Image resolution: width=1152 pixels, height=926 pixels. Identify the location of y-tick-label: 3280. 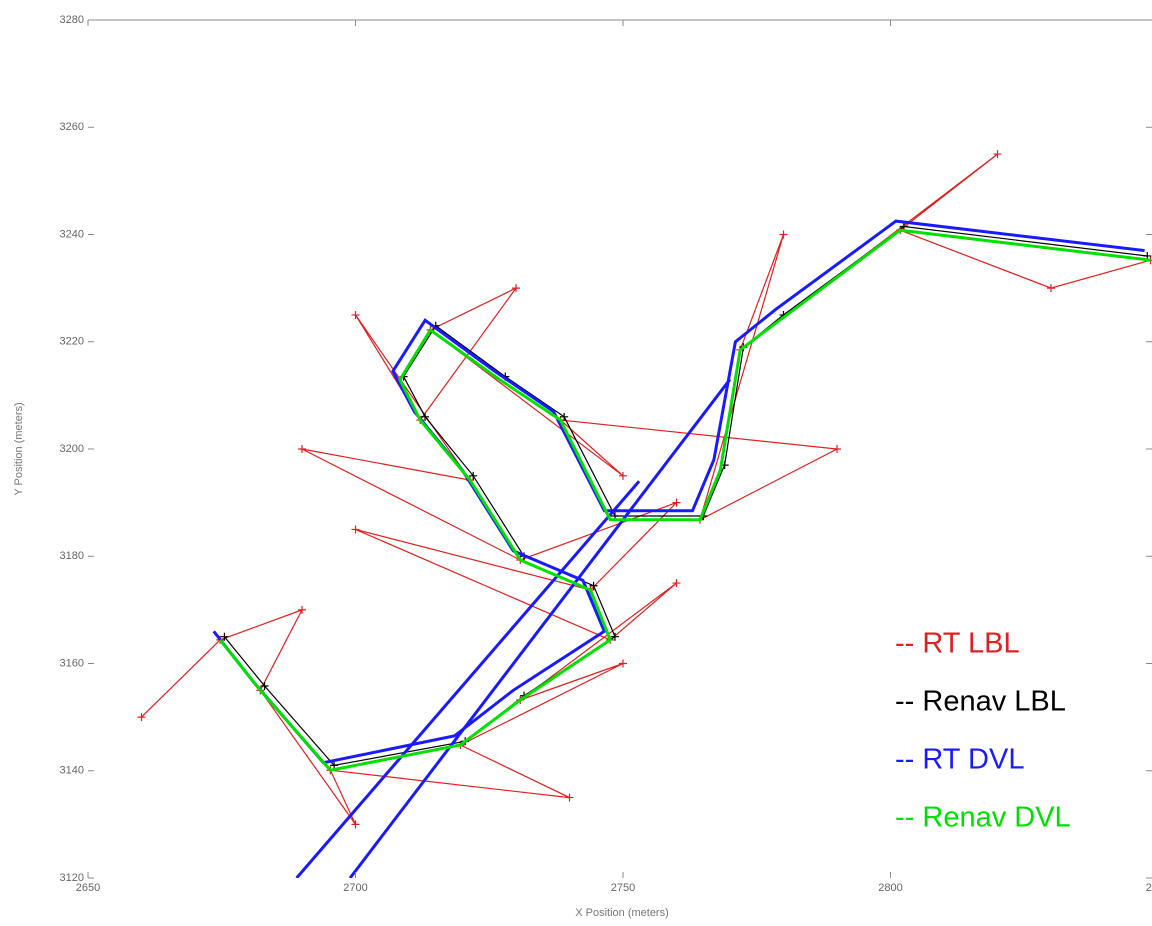
(72, 20).